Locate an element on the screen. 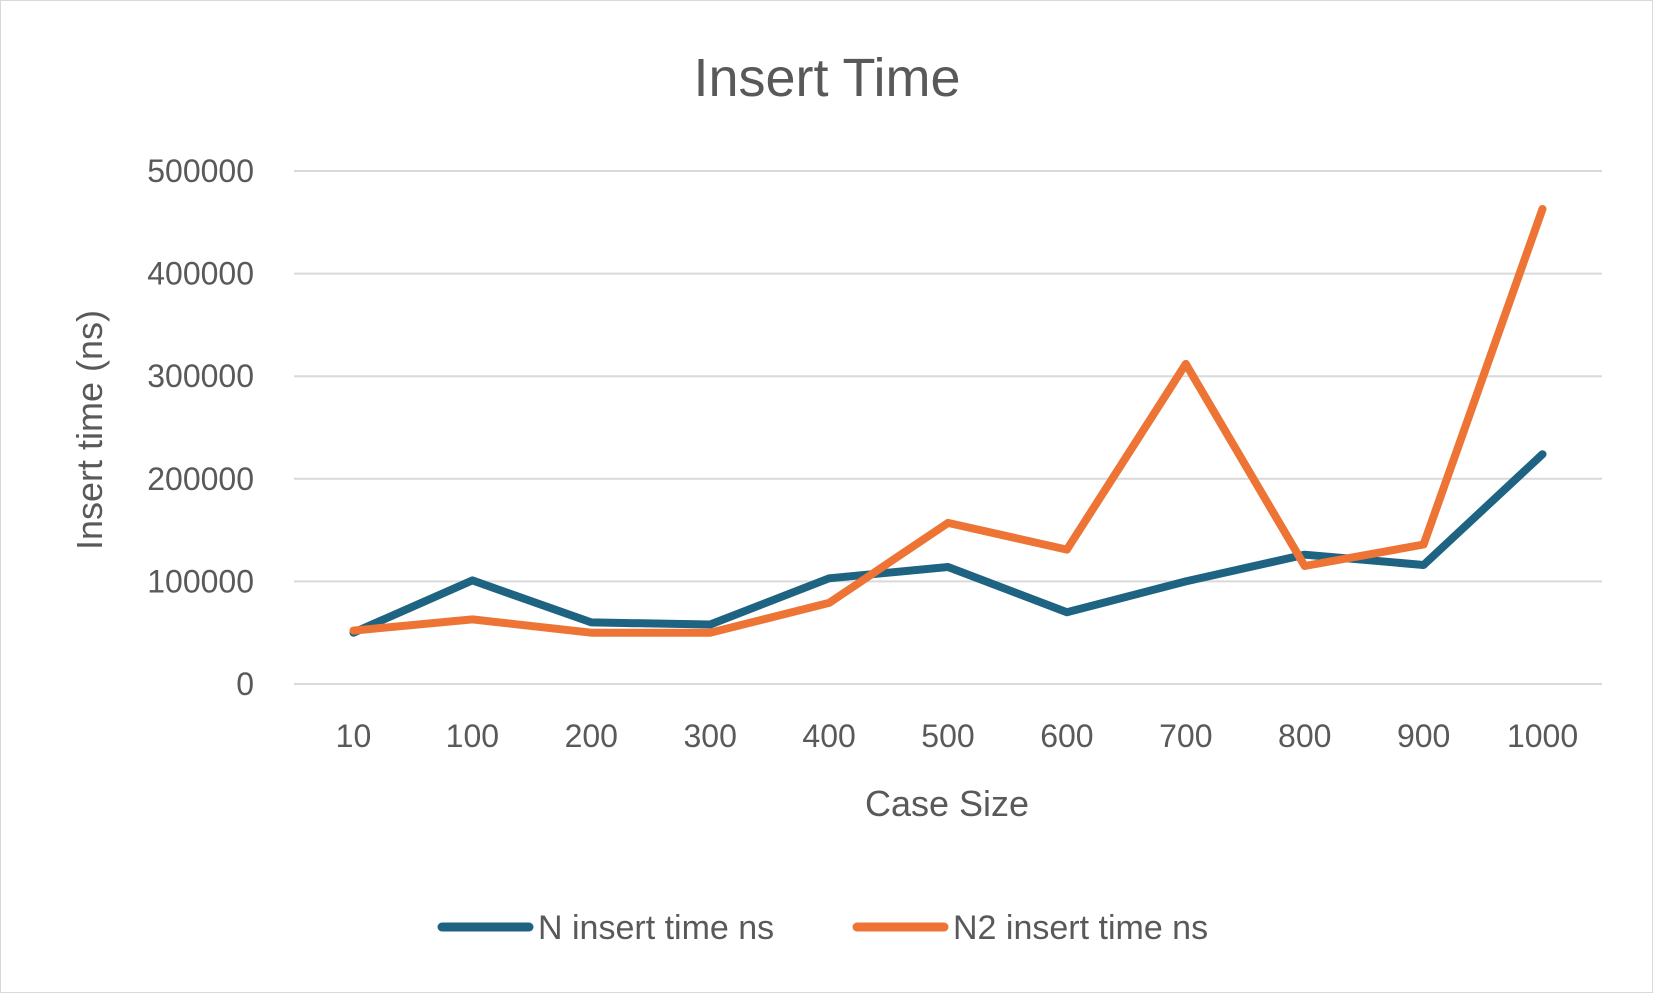  y-tick-label: 300000 is located at coordinates (200, 376).